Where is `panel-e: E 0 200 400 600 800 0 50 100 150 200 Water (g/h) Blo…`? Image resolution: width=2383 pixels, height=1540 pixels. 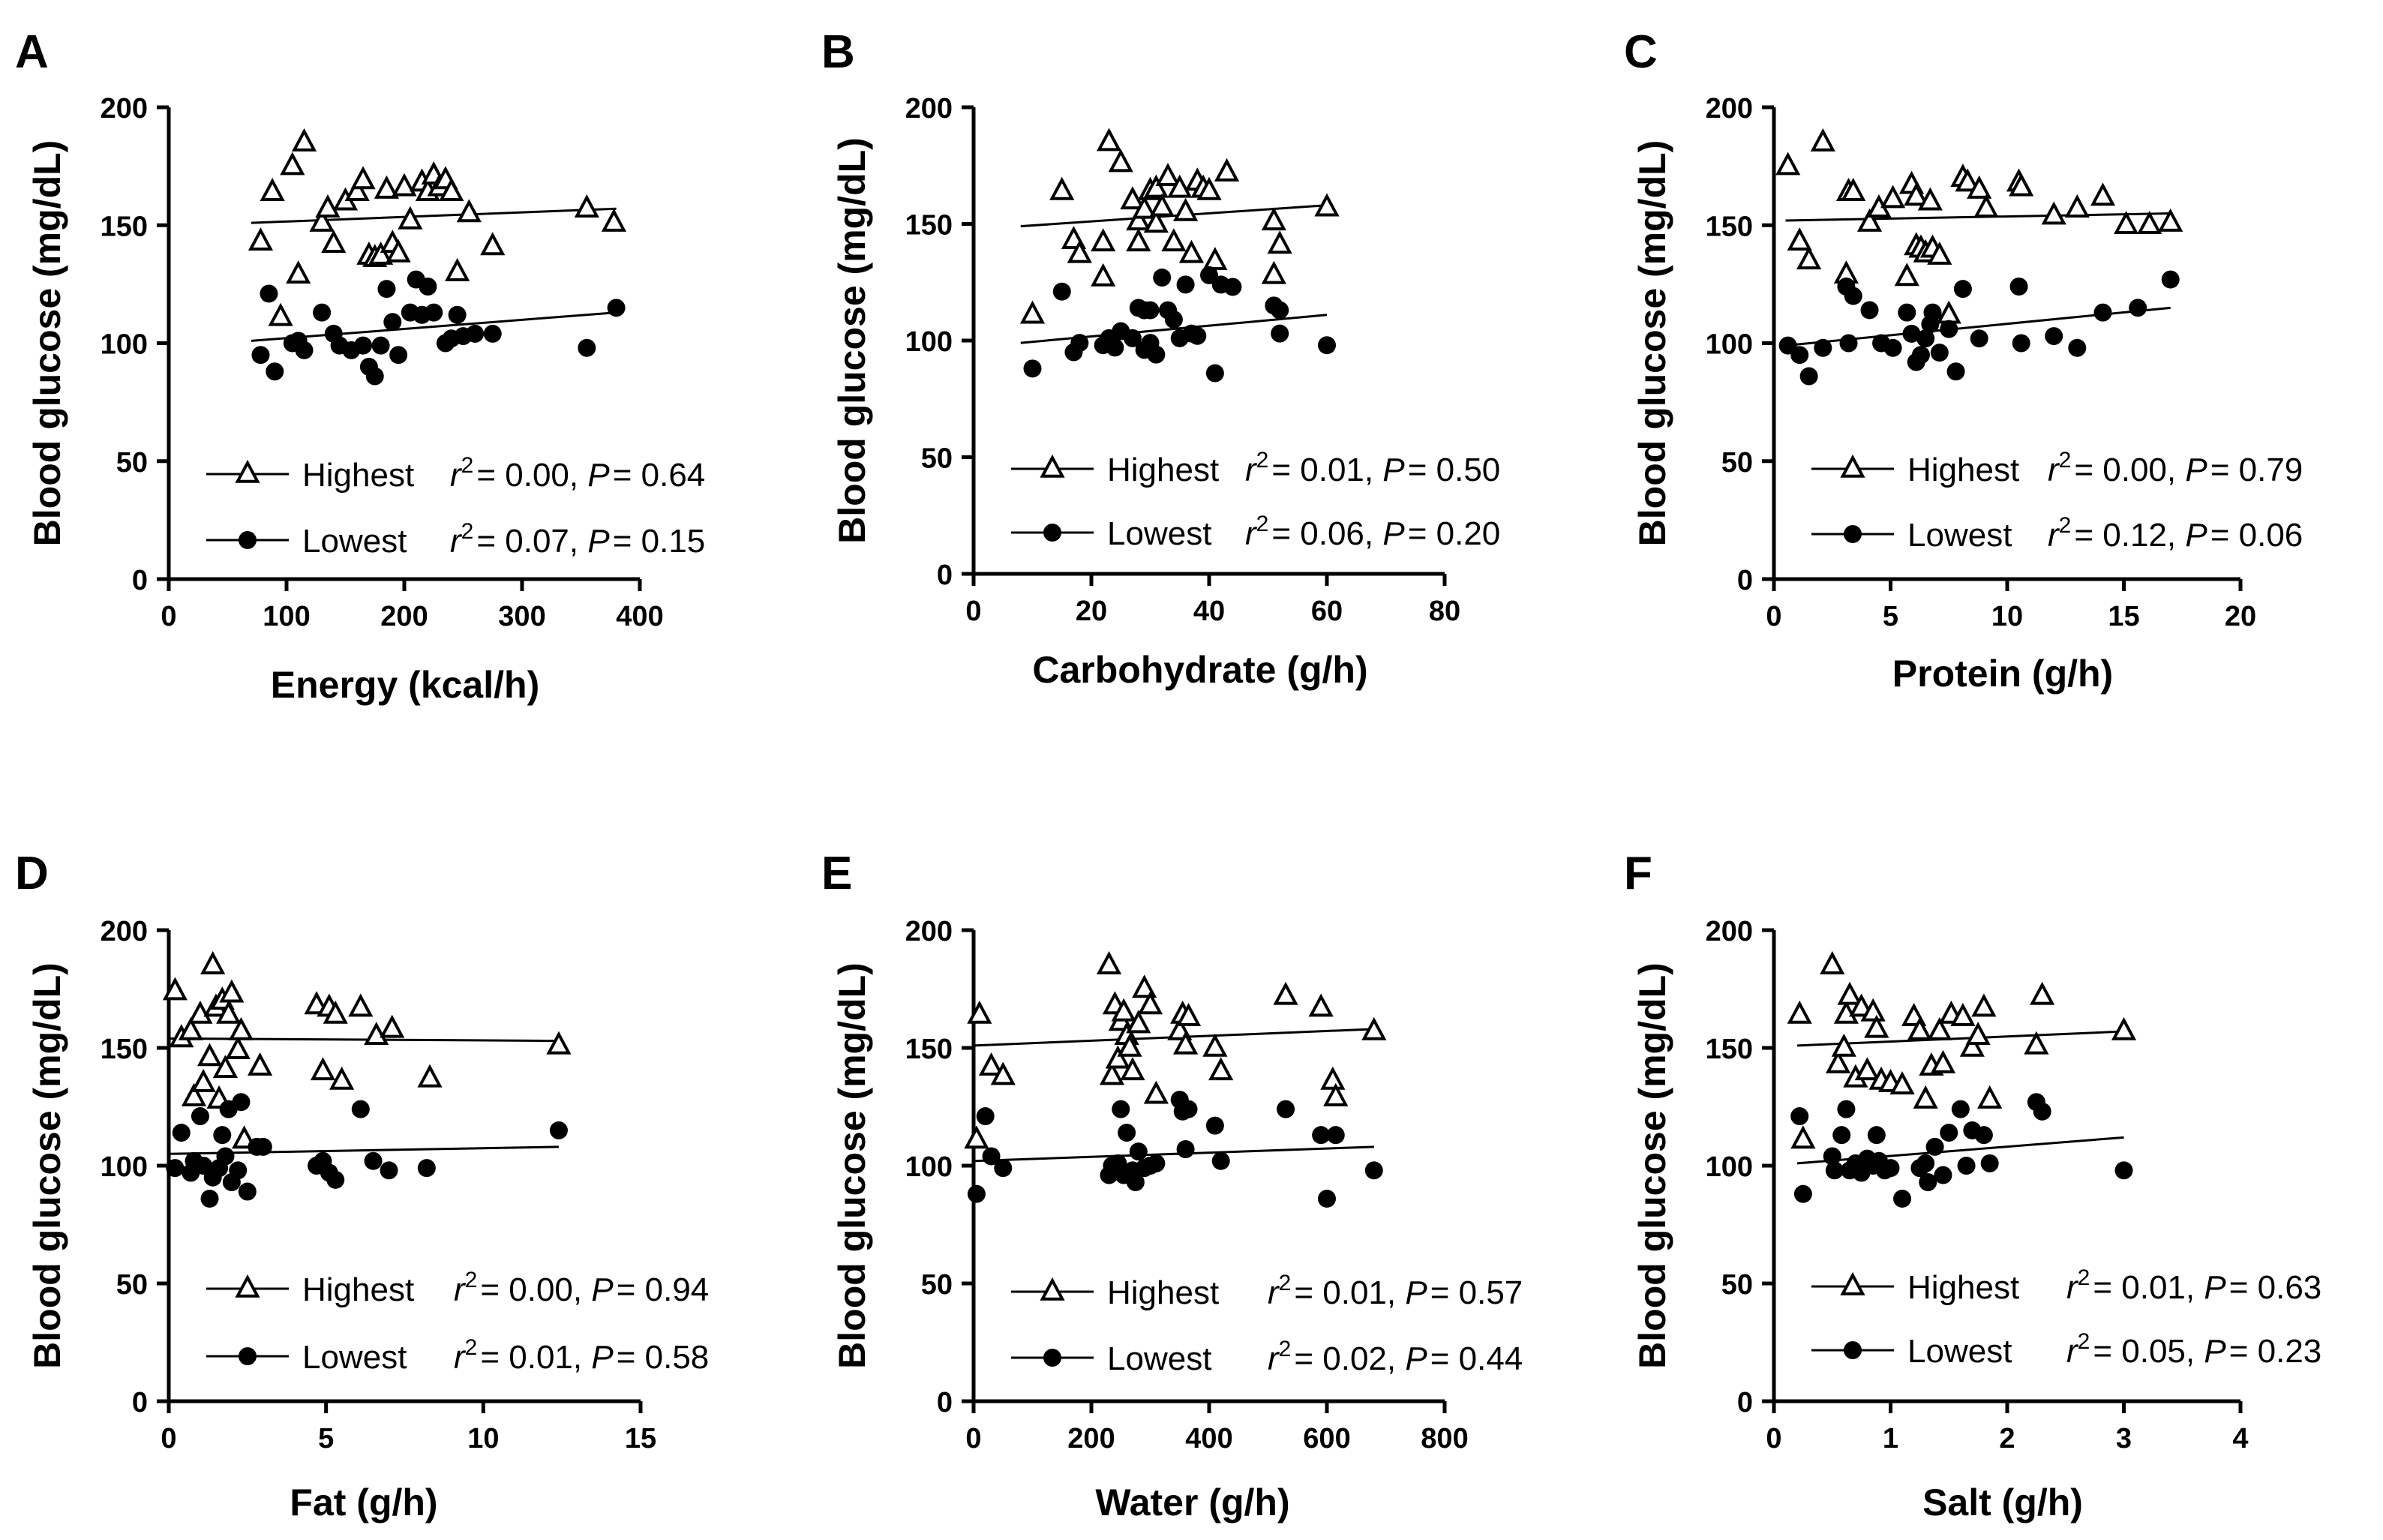 panel-e: E 0 200 400 600 800 0 50 100 150 200 Water (g/h) Blo… is located at coordinates (1172, 1185).